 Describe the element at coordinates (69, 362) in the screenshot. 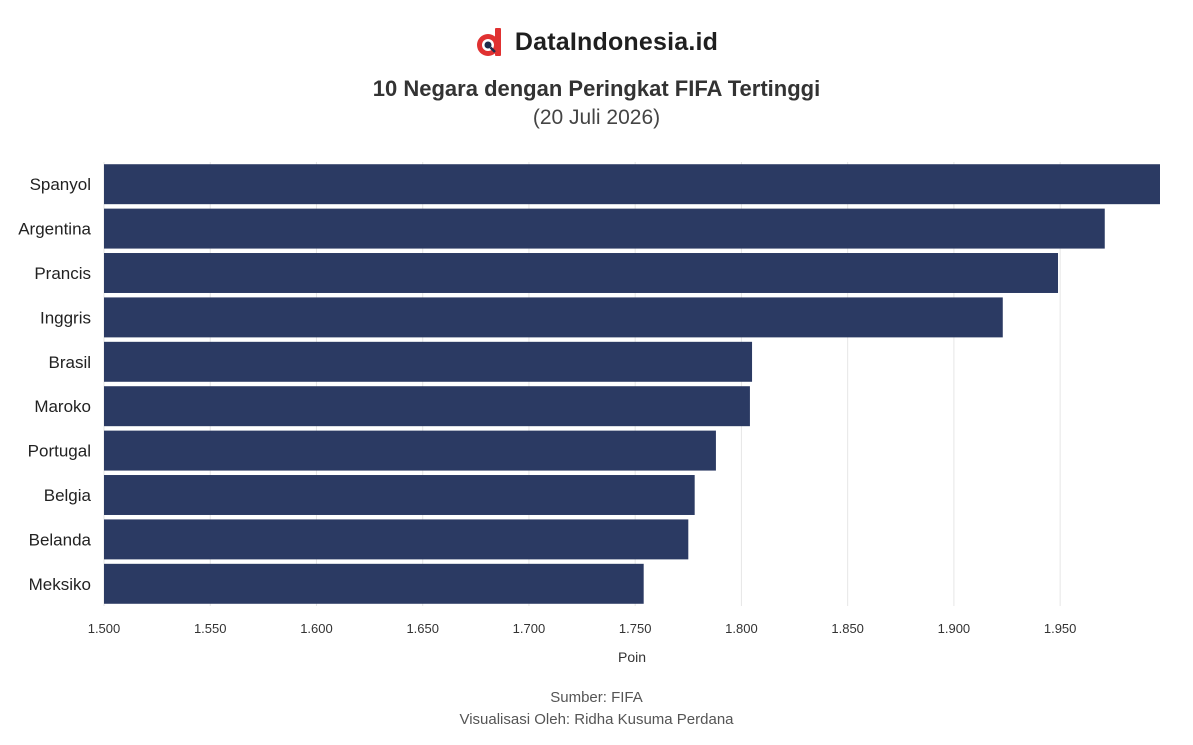

I see `category-label: Brasil` at that location.